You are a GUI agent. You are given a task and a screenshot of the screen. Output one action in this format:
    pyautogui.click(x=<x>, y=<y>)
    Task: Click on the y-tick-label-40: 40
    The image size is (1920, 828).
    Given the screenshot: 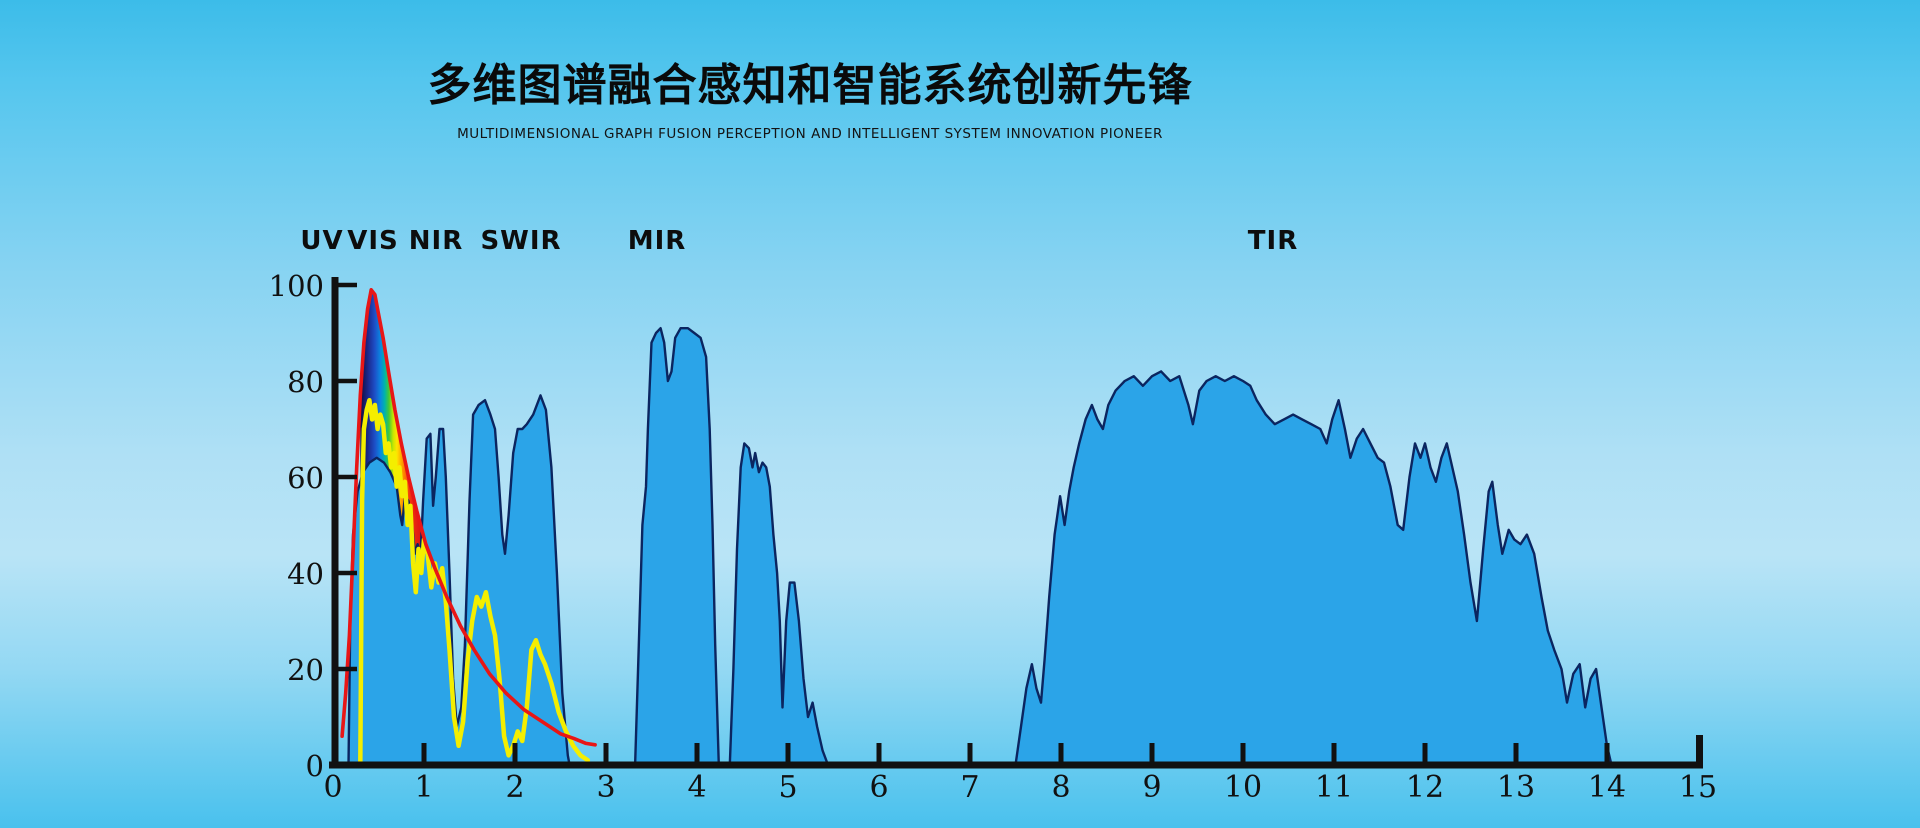 What is the action you would take?
    pyautogui.click(x=305, y=574)
    